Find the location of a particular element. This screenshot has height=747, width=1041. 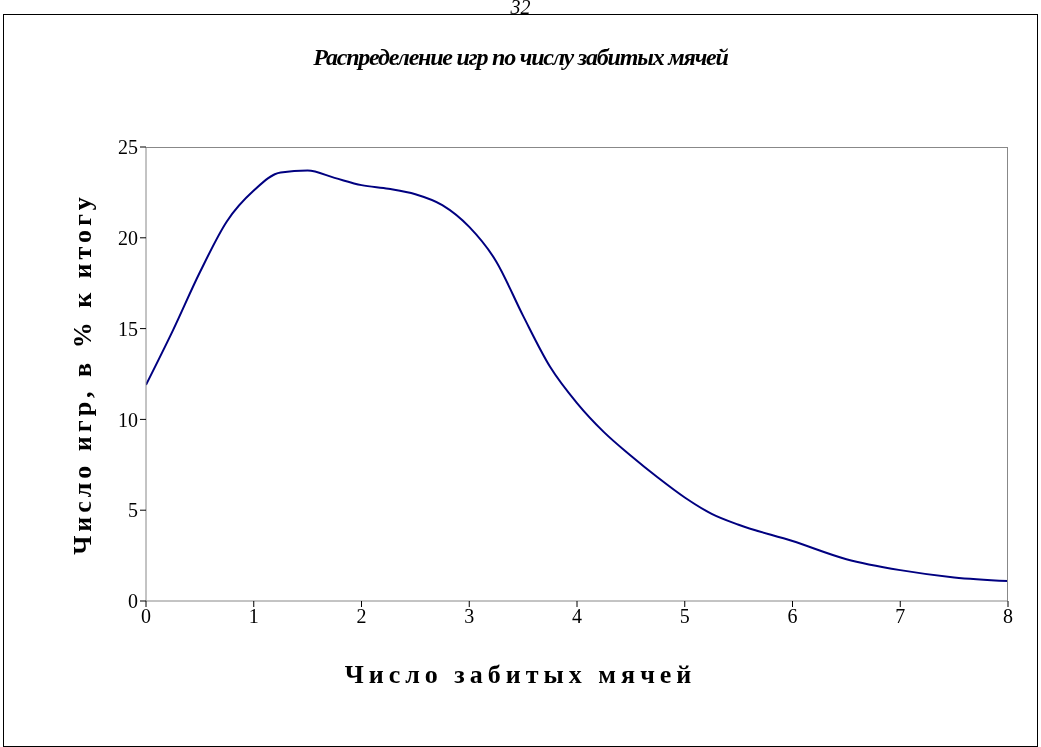

x-tick-label: 1 is located at coordinates (253, 616).